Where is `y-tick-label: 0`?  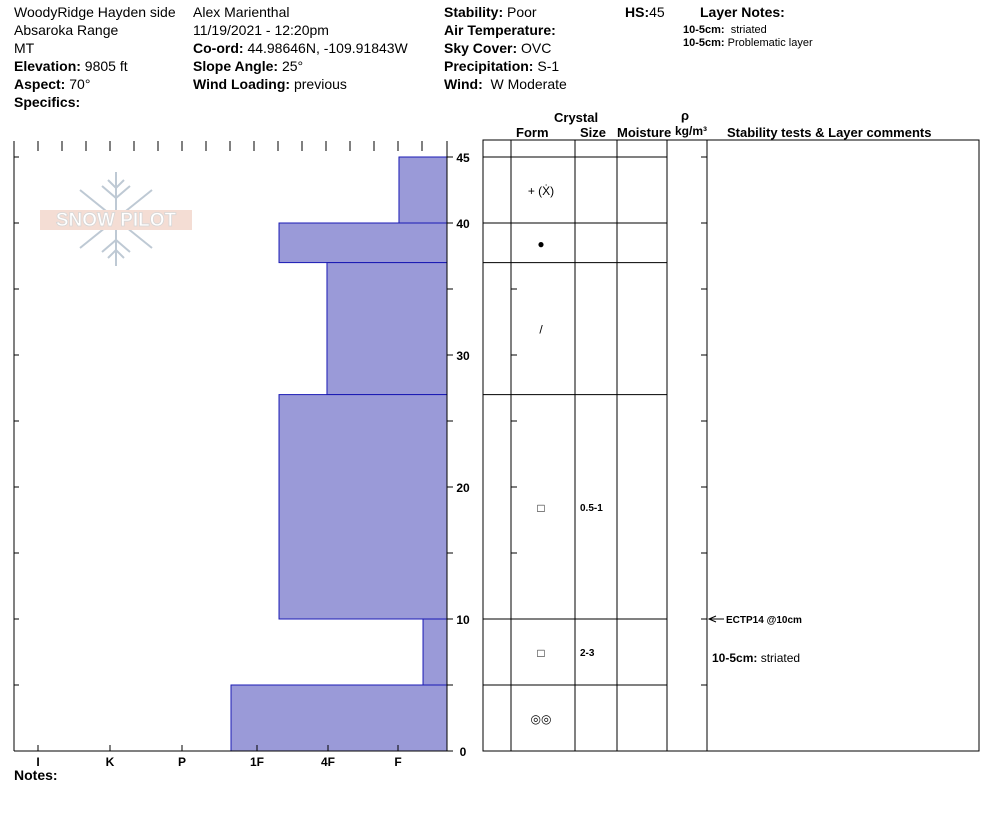 y-tick-label: 0 is located at coordinates (463, 752).